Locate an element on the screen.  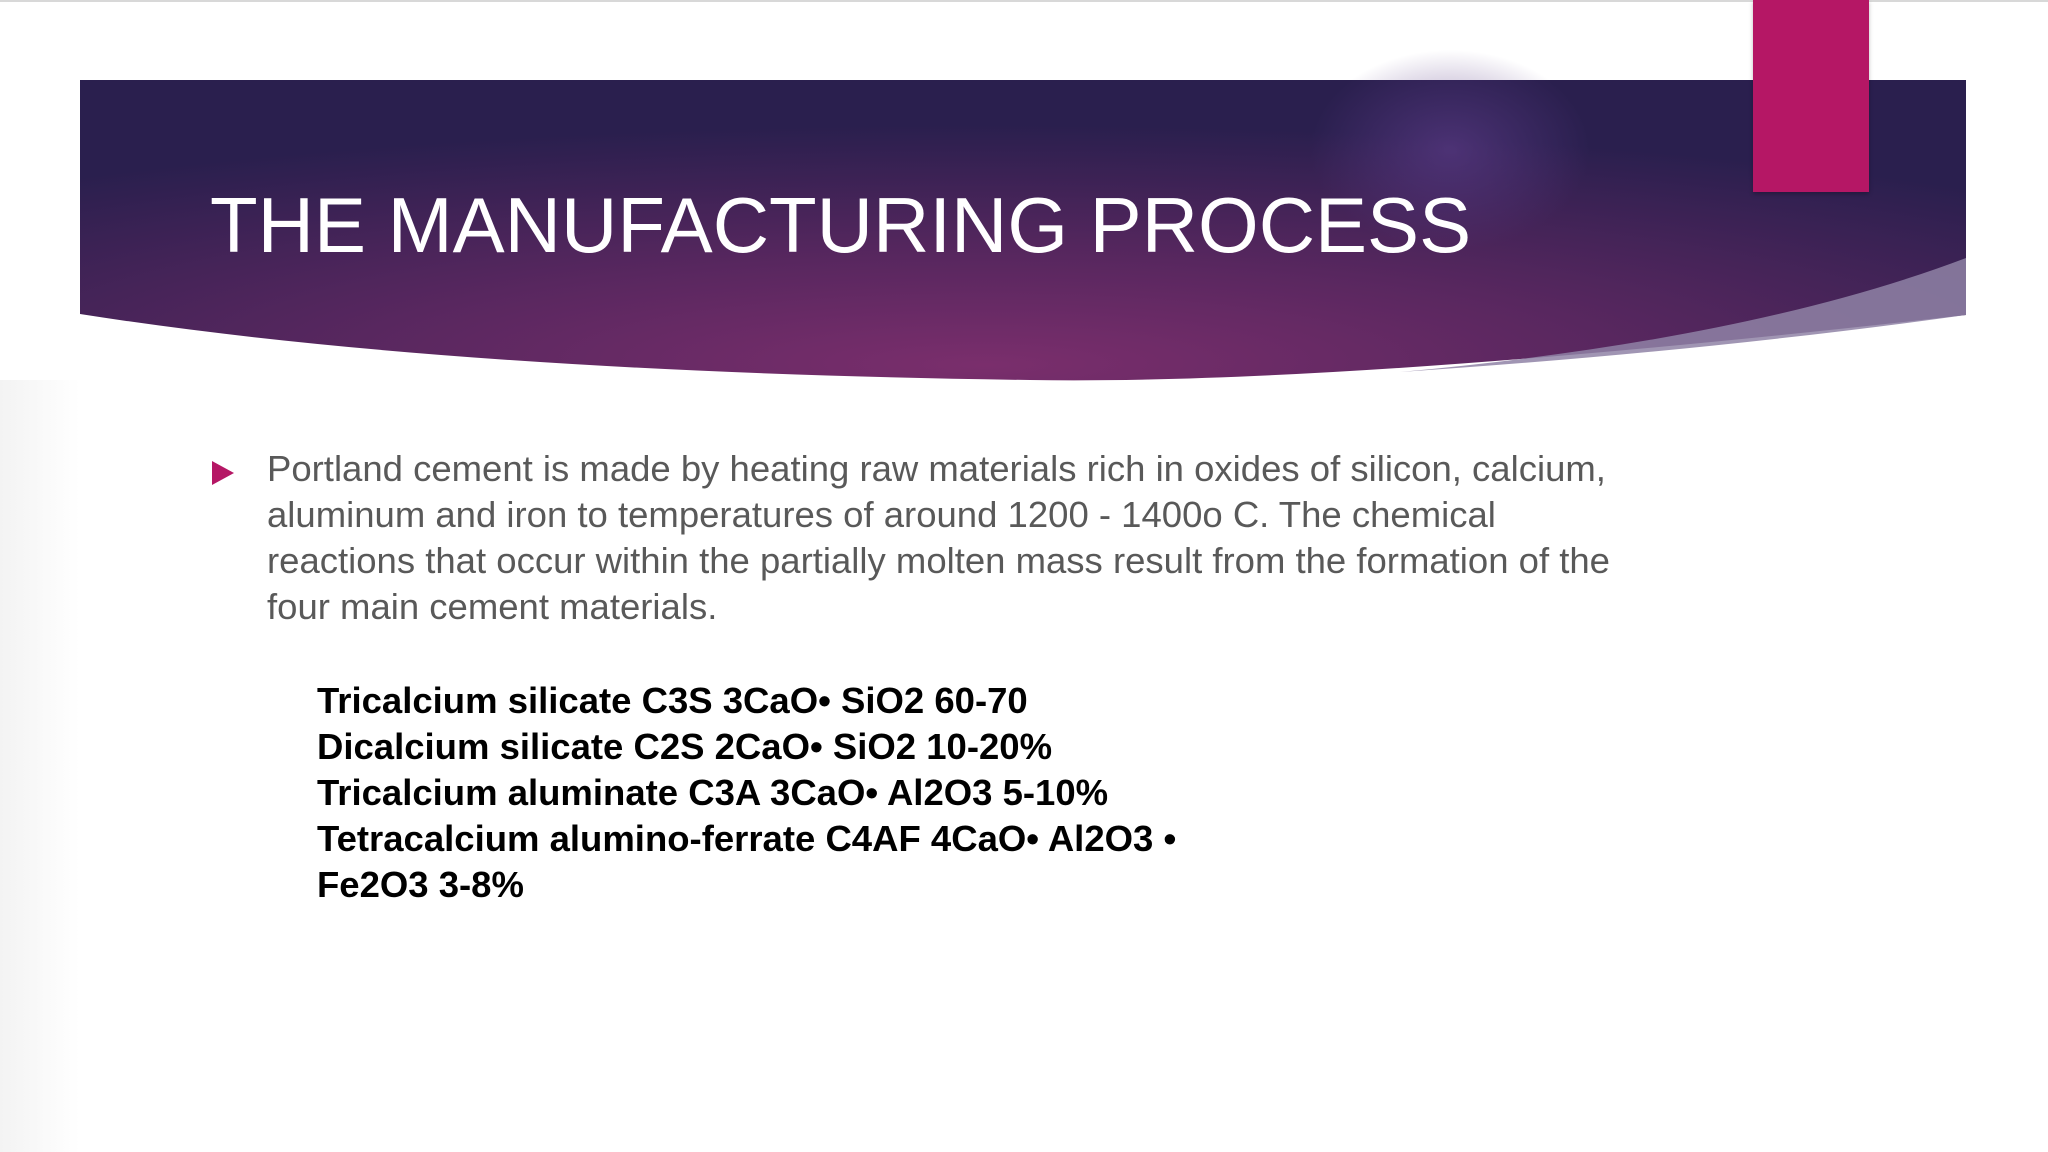
compound-item: Dicalcium silicate C2S 2CaO• SiO2 10-20% is located at coordinates (685, 746).